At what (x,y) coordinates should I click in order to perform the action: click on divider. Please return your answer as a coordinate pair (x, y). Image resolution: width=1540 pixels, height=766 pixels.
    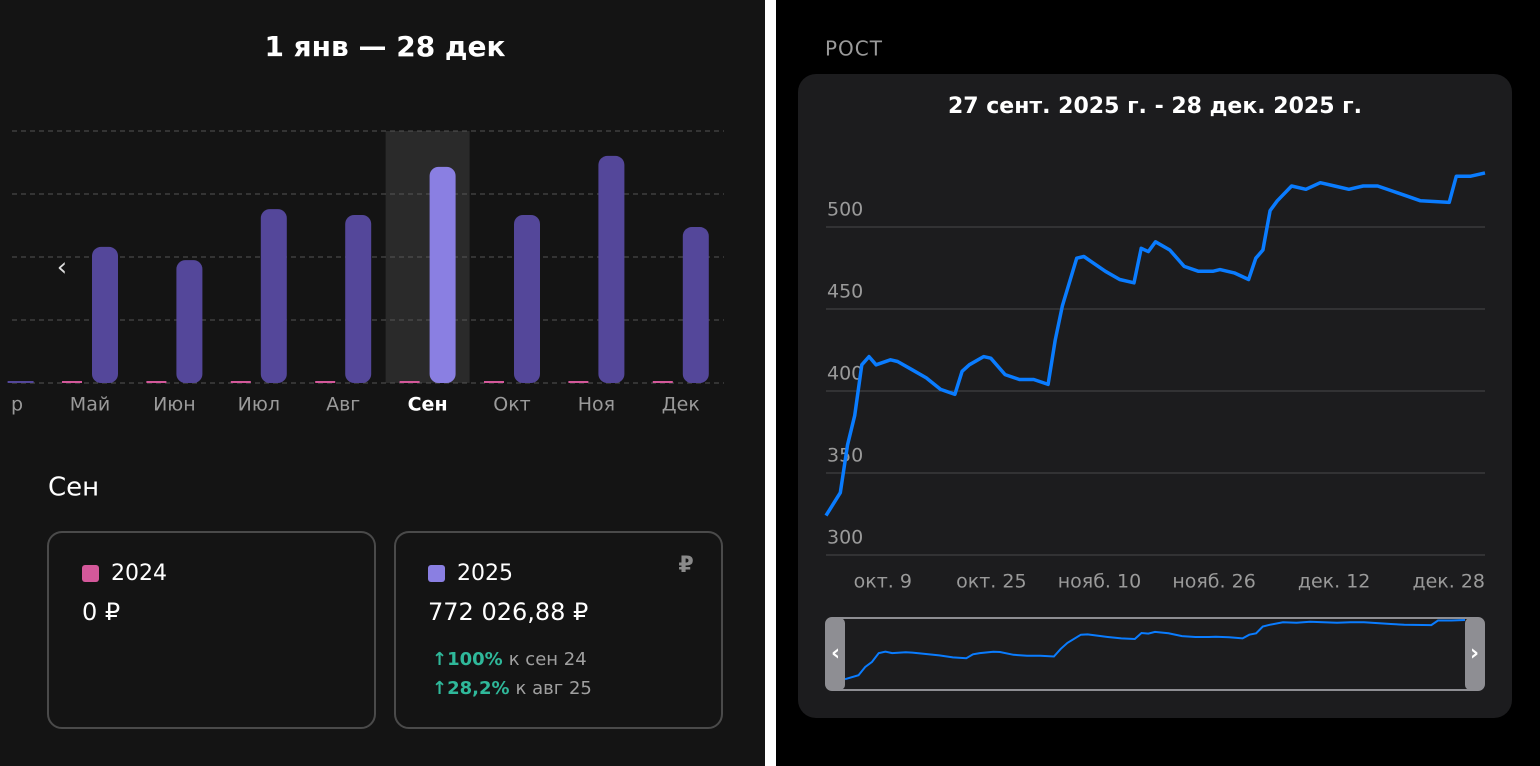
    Looking at the image, I should click on (770, 383).